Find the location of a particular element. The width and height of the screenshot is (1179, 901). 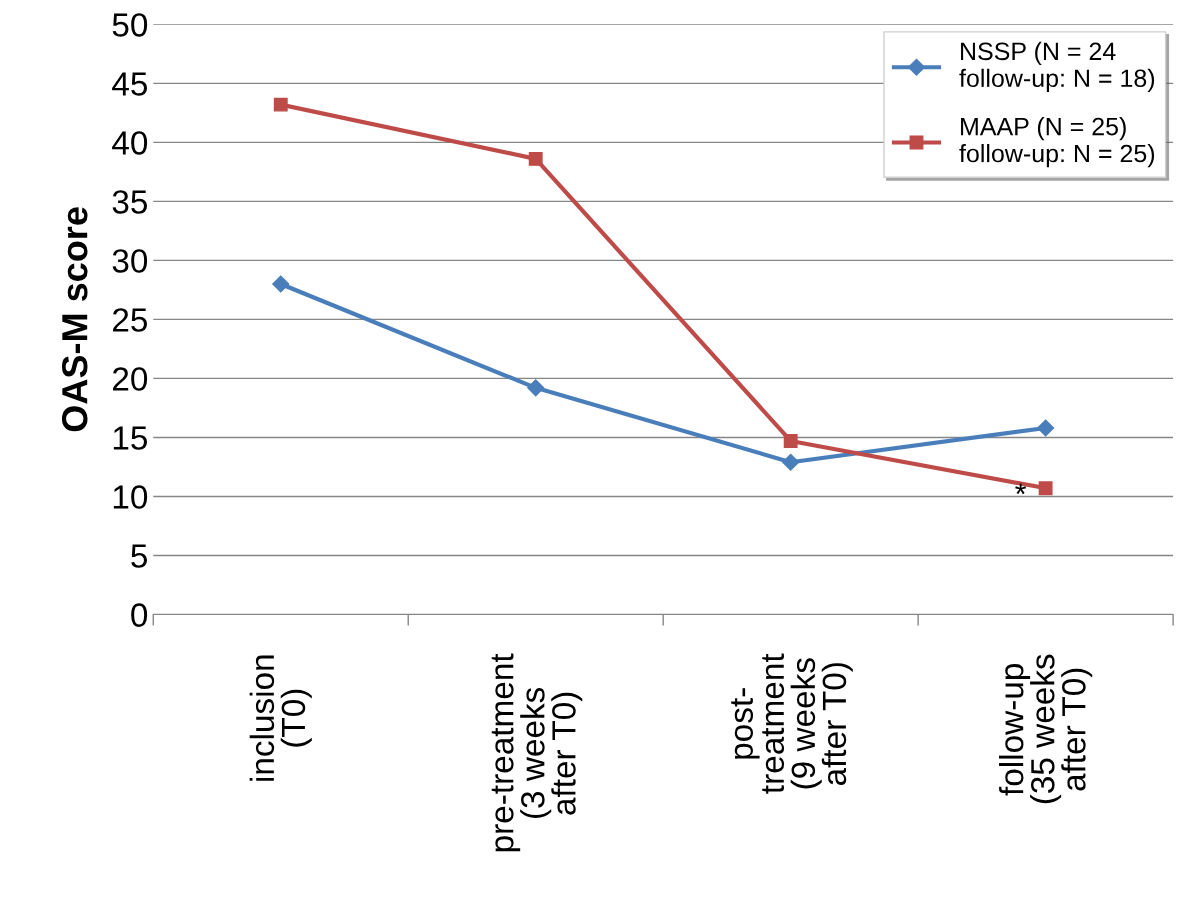

y-tick-label: 20 is located at coordinates (130, 379).